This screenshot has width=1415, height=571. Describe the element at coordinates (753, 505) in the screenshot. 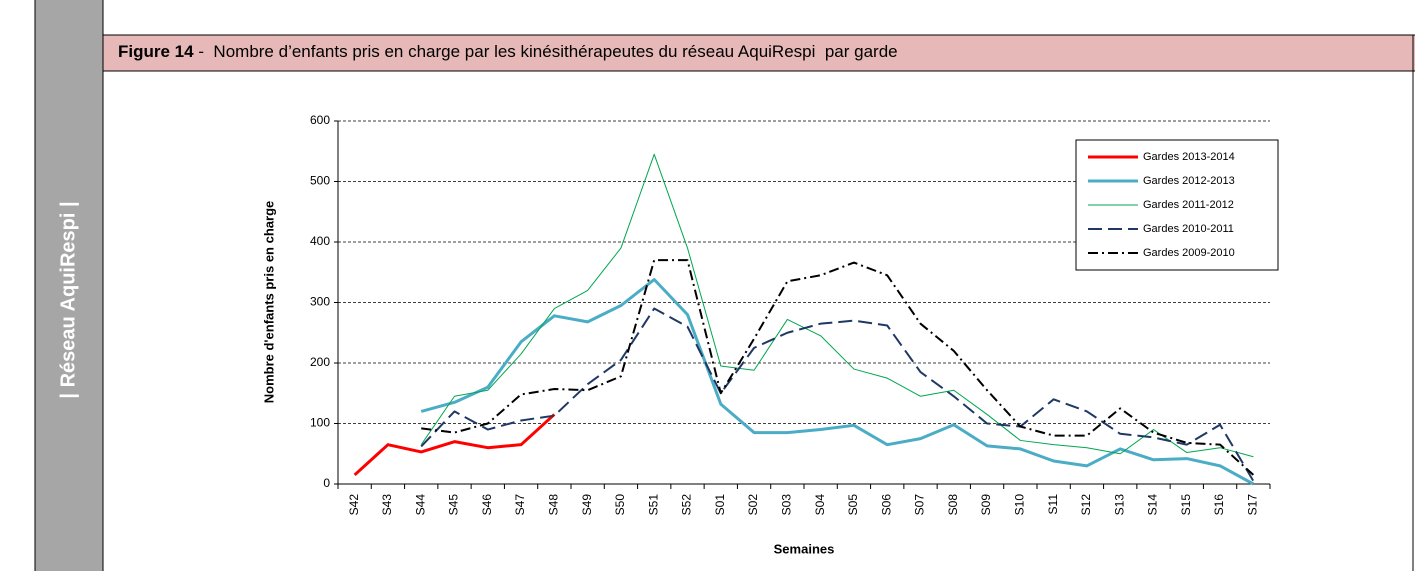

I see `x-tick-label: S02` at that location.